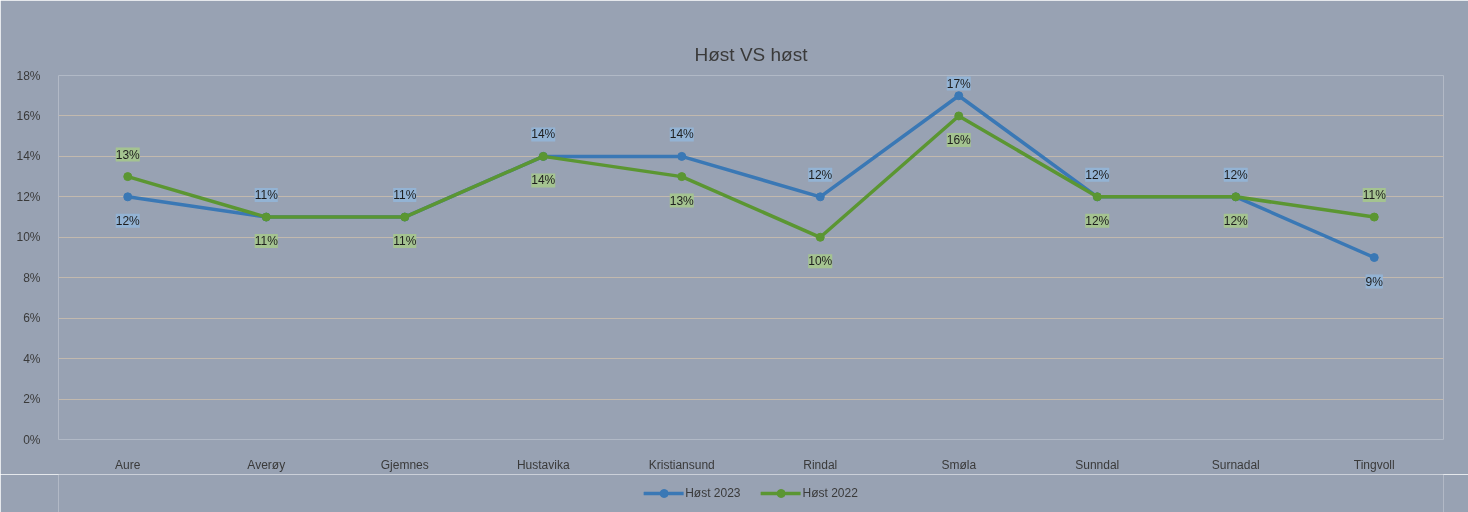 This screenshot has width=1468, height=512. I want to click on data-label: 16%, so click(959, 139).